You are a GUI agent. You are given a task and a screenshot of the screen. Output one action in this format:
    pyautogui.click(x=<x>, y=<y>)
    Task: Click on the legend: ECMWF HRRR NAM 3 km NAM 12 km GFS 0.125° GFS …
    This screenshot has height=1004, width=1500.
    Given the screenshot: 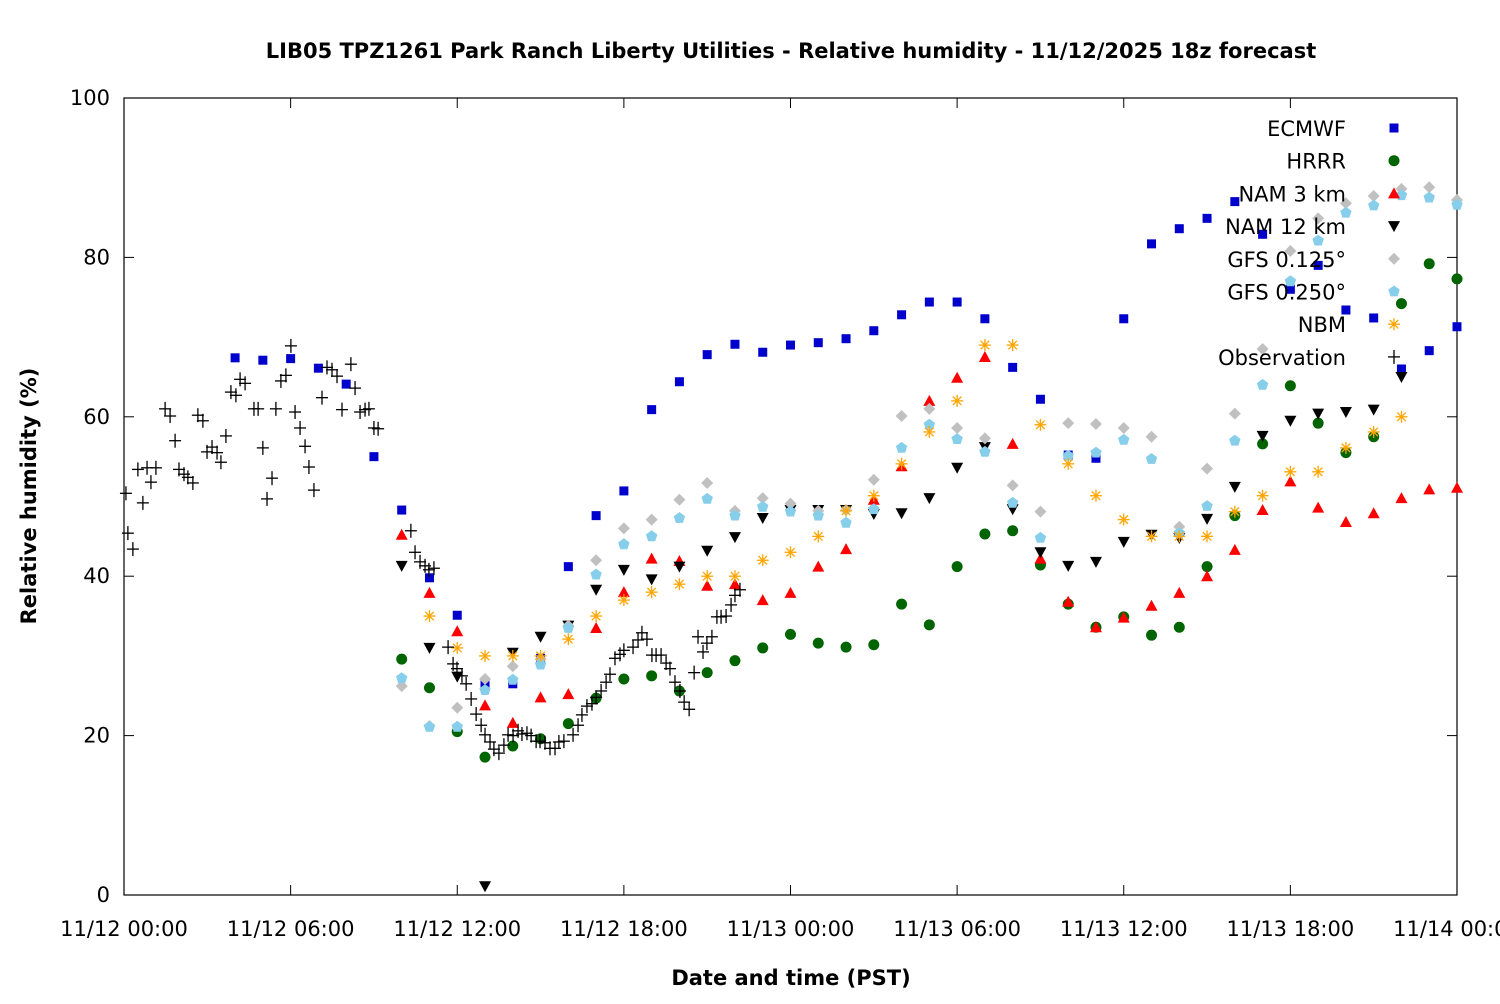 What is the action you would take?
    pyautogui.click(x=1309, y=243)
    